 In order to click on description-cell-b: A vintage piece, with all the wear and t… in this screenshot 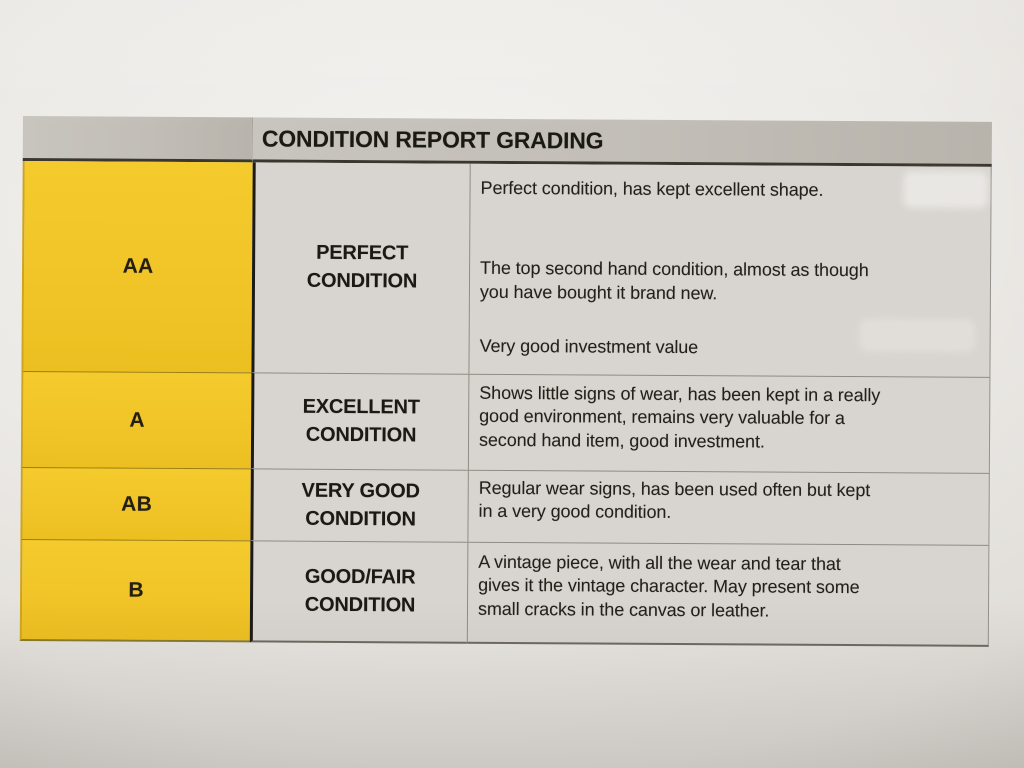, I will do `click(728, 594)`.